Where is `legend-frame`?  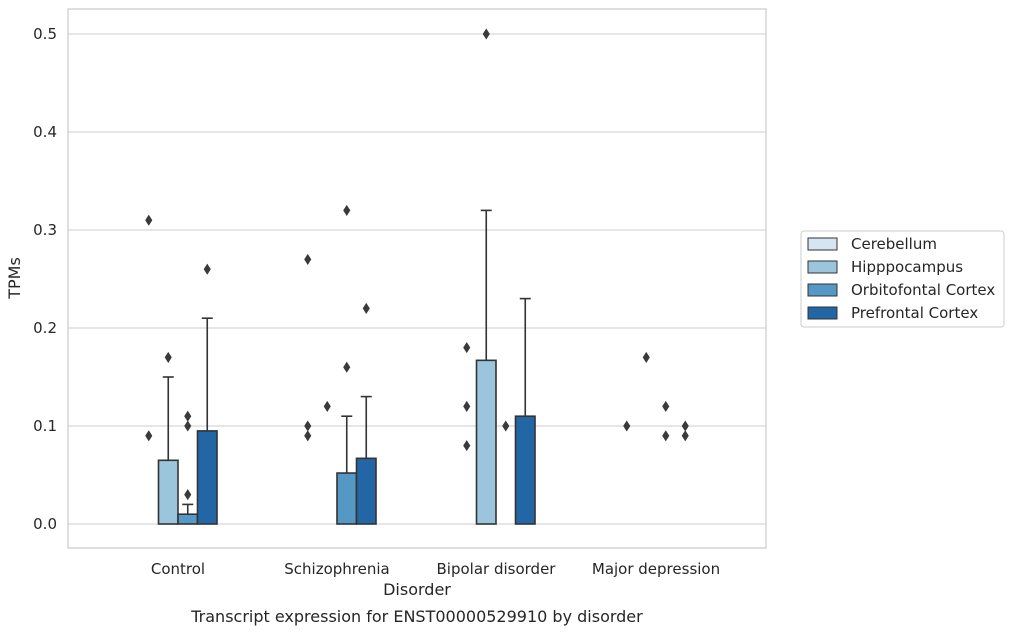
legend-frame is located at coordinates (902, 279).